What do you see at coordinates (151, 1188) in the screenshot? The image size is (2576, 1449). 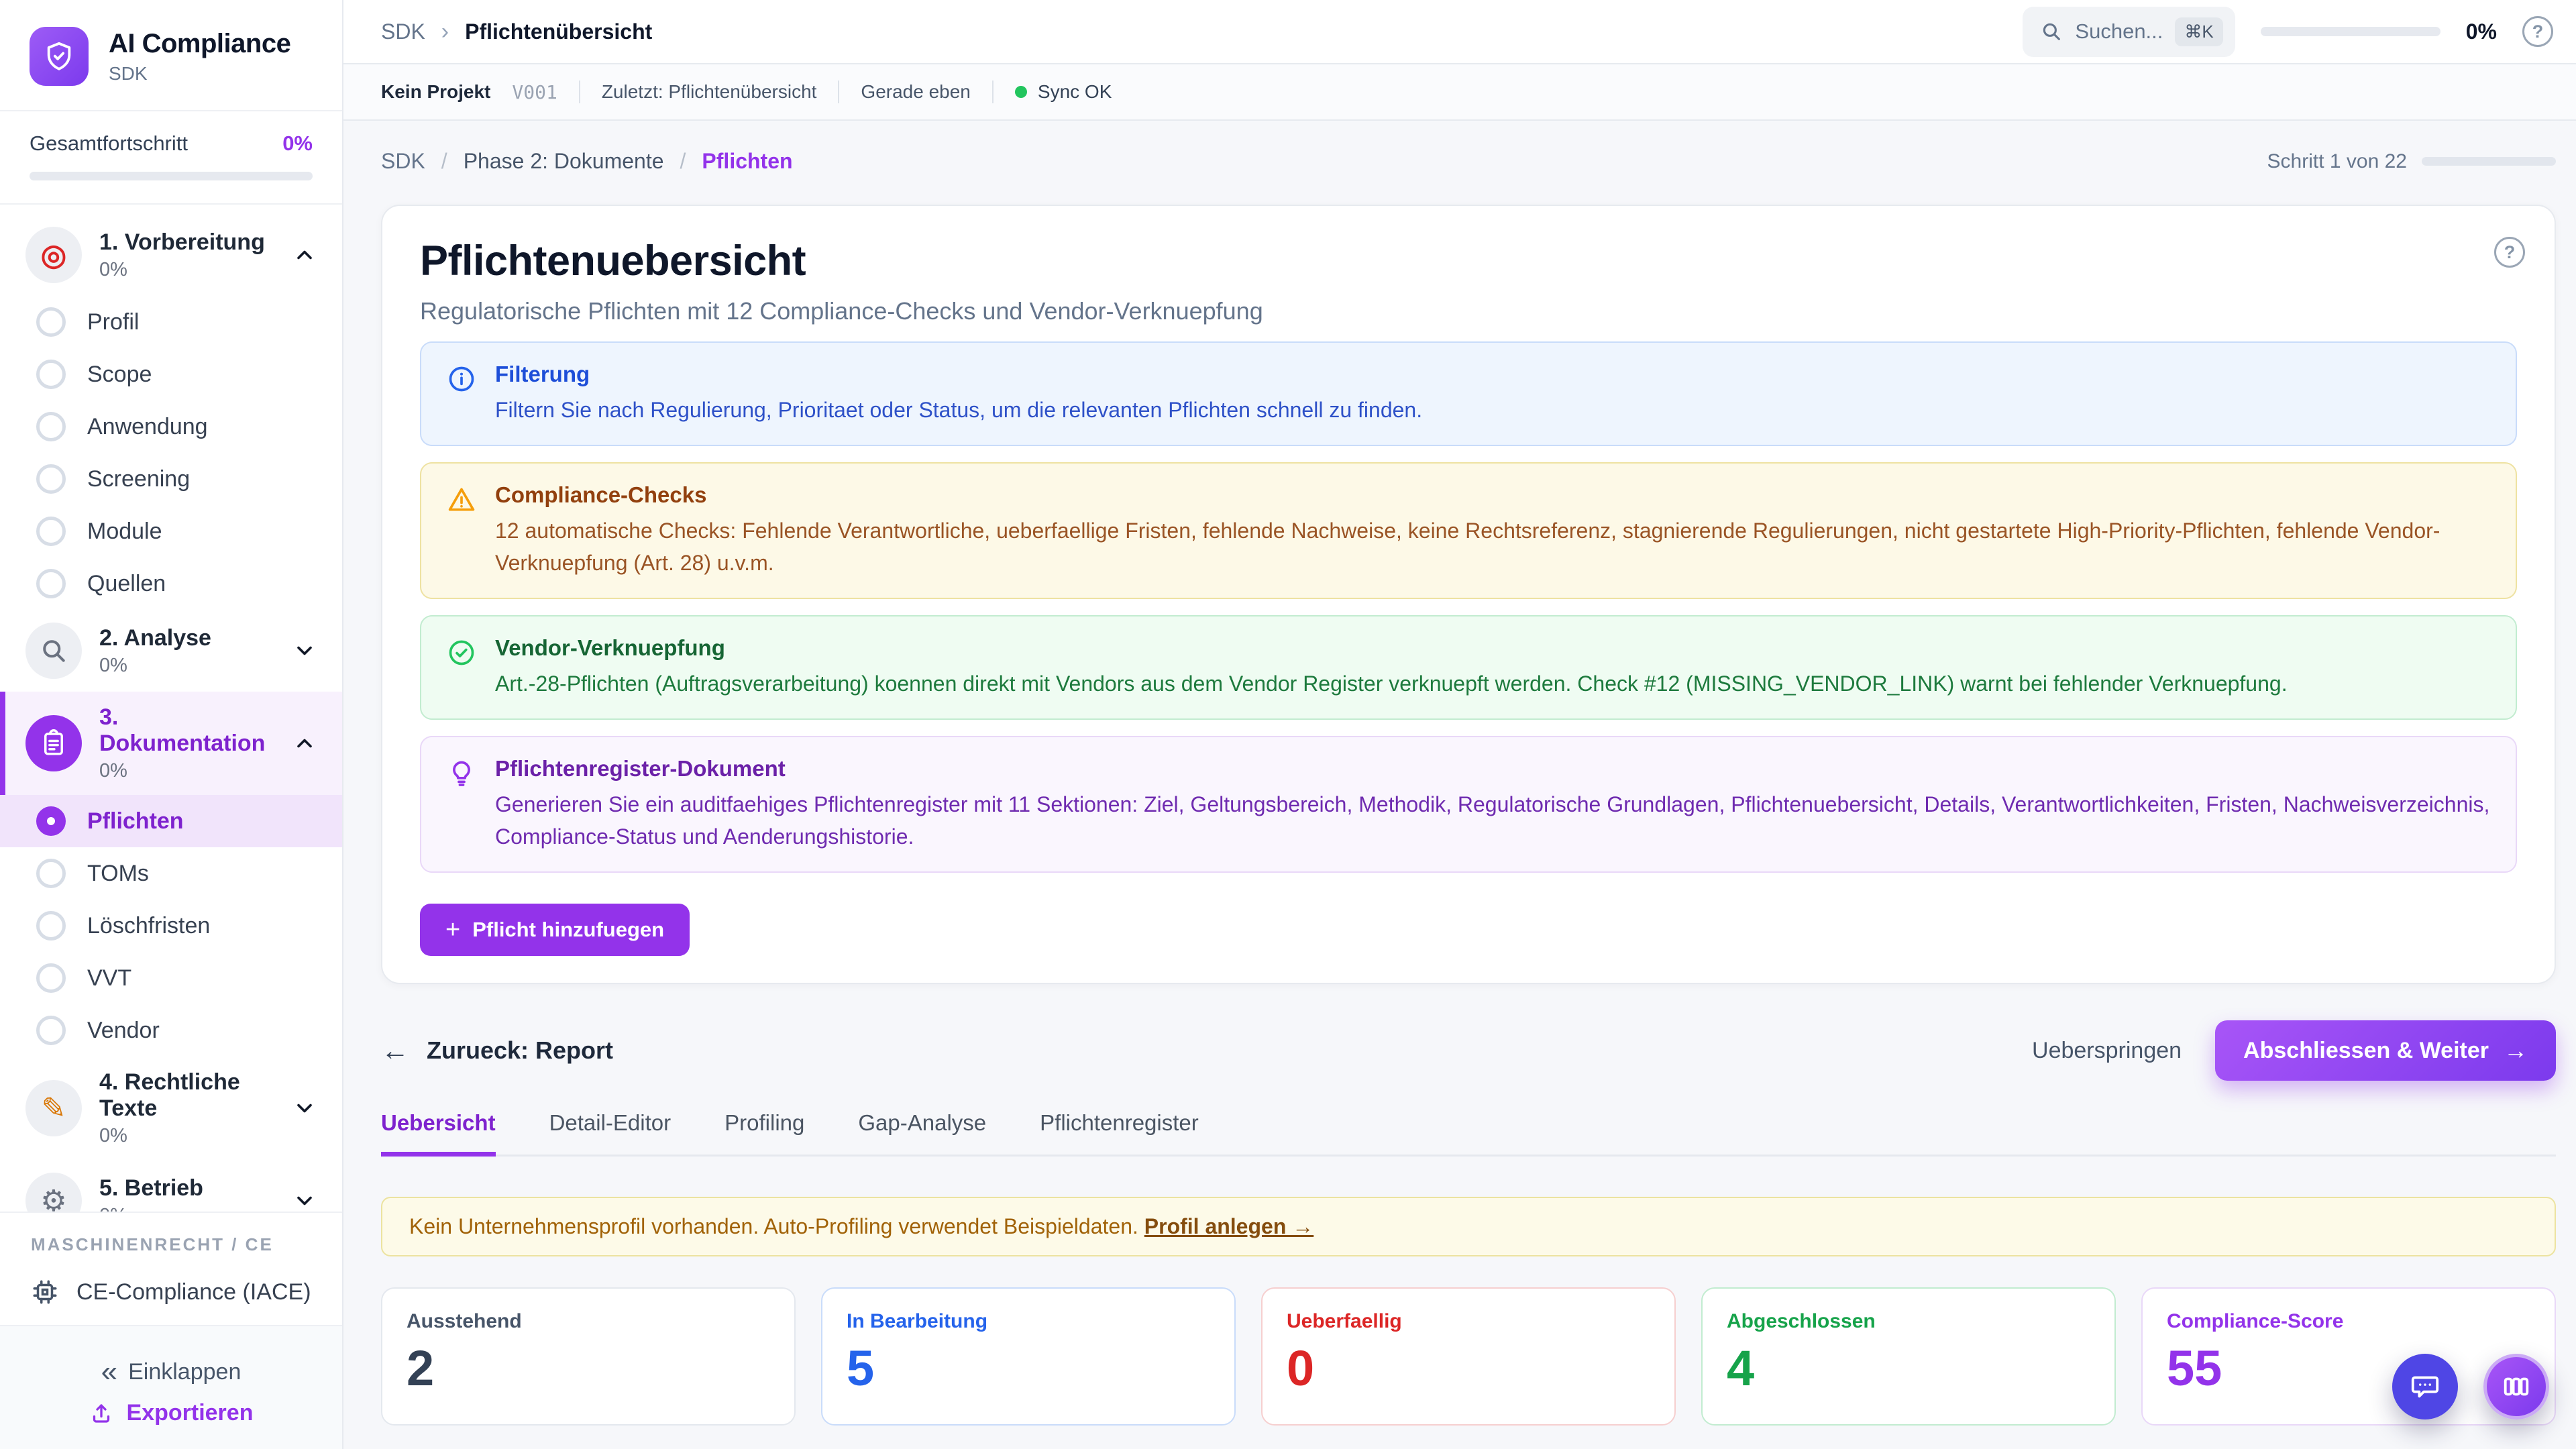 I see `section-label: 5. Betrieb` at bounding box center [151, 1188].